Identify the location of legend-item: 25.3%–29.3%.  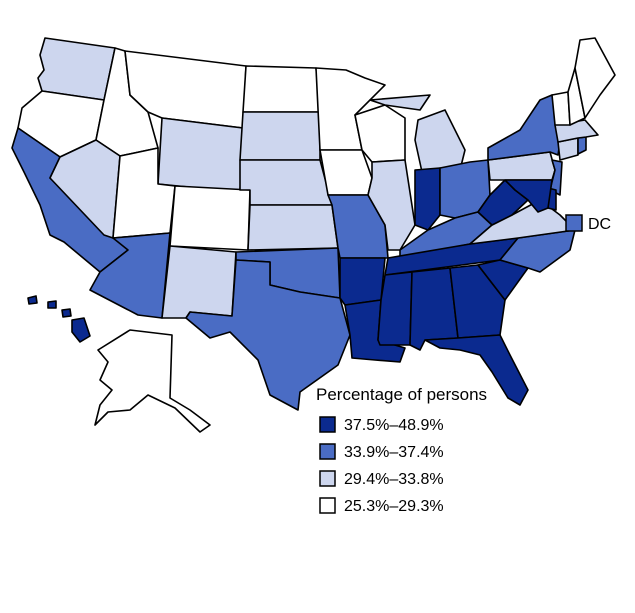
(381, 506).